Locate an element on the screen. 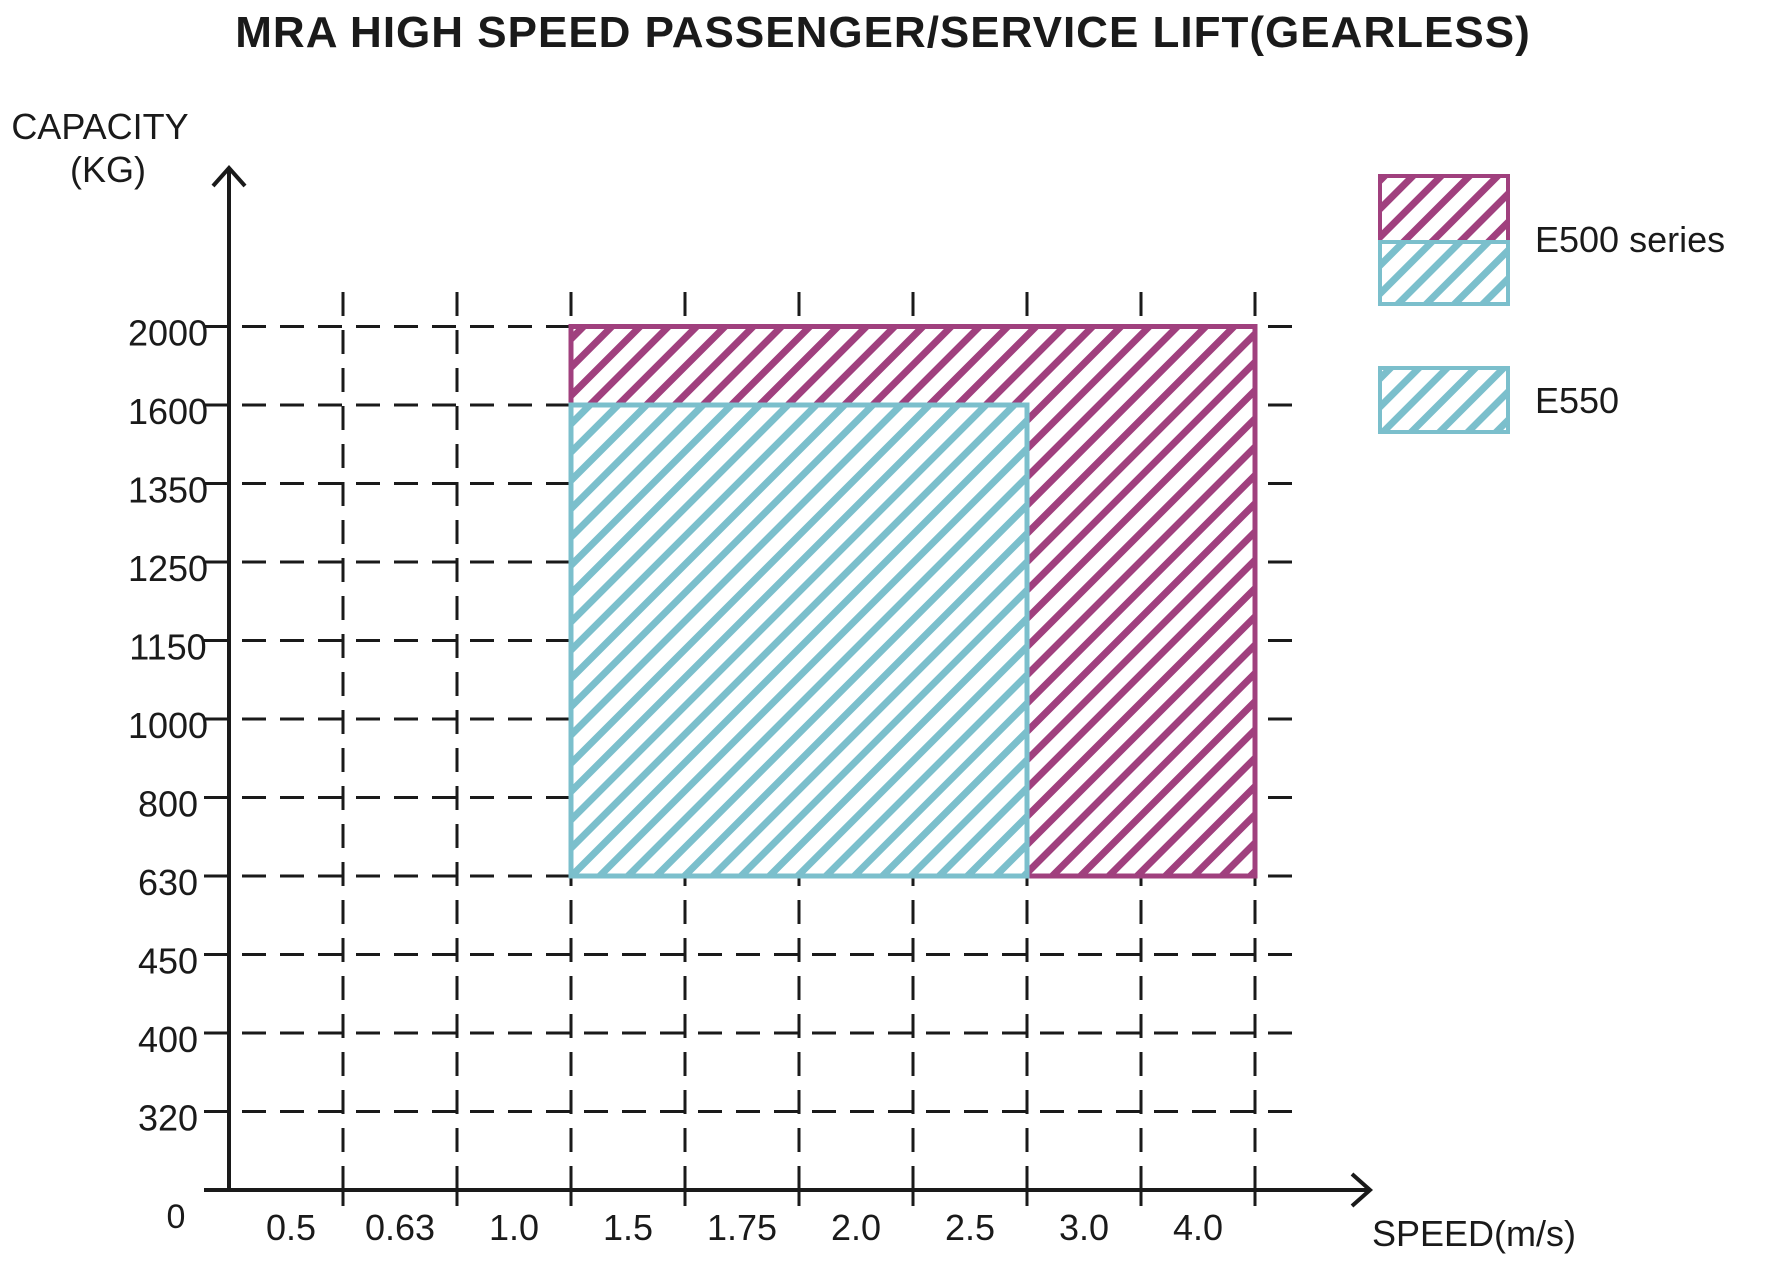  y-tick-label: 1250 is located at coordinates (168, 568).